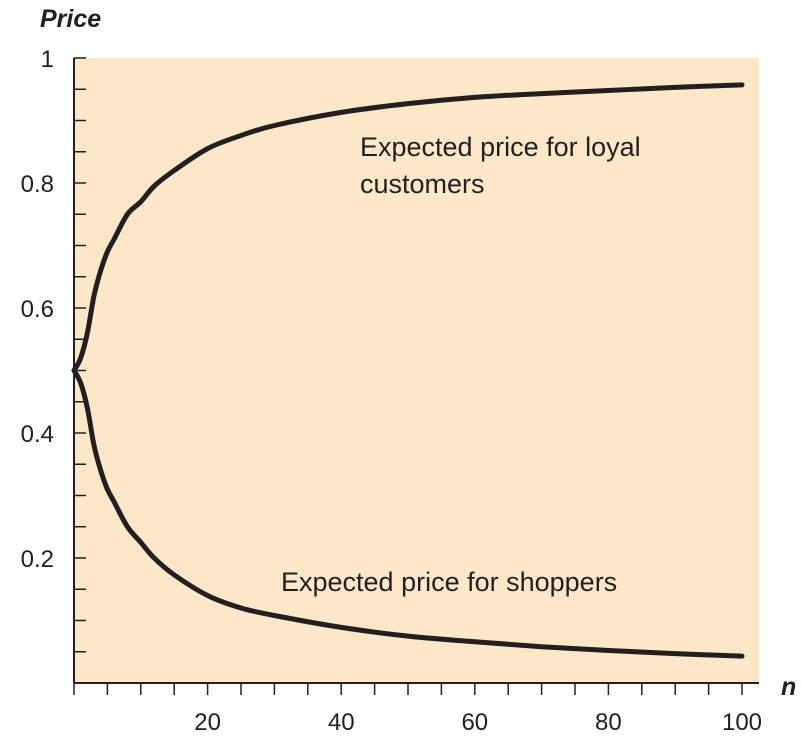 Image resolution: width=801 pixels, height=743 pixels. What do you see at coordinates (500, 147) in the screenshot?
I see `annotation-loyal-line1: Expected price for loyal` at bounding box center [500, 147].